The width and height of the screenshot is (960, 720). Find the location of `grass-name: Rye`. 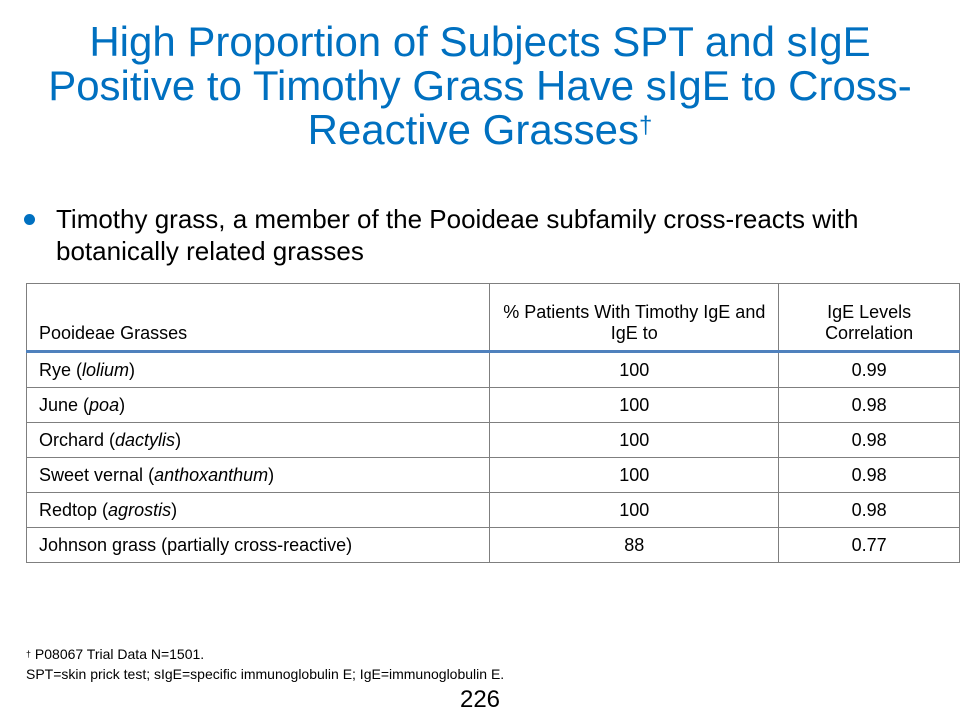

grass-name: Rye is located at coordinates (55, 369).